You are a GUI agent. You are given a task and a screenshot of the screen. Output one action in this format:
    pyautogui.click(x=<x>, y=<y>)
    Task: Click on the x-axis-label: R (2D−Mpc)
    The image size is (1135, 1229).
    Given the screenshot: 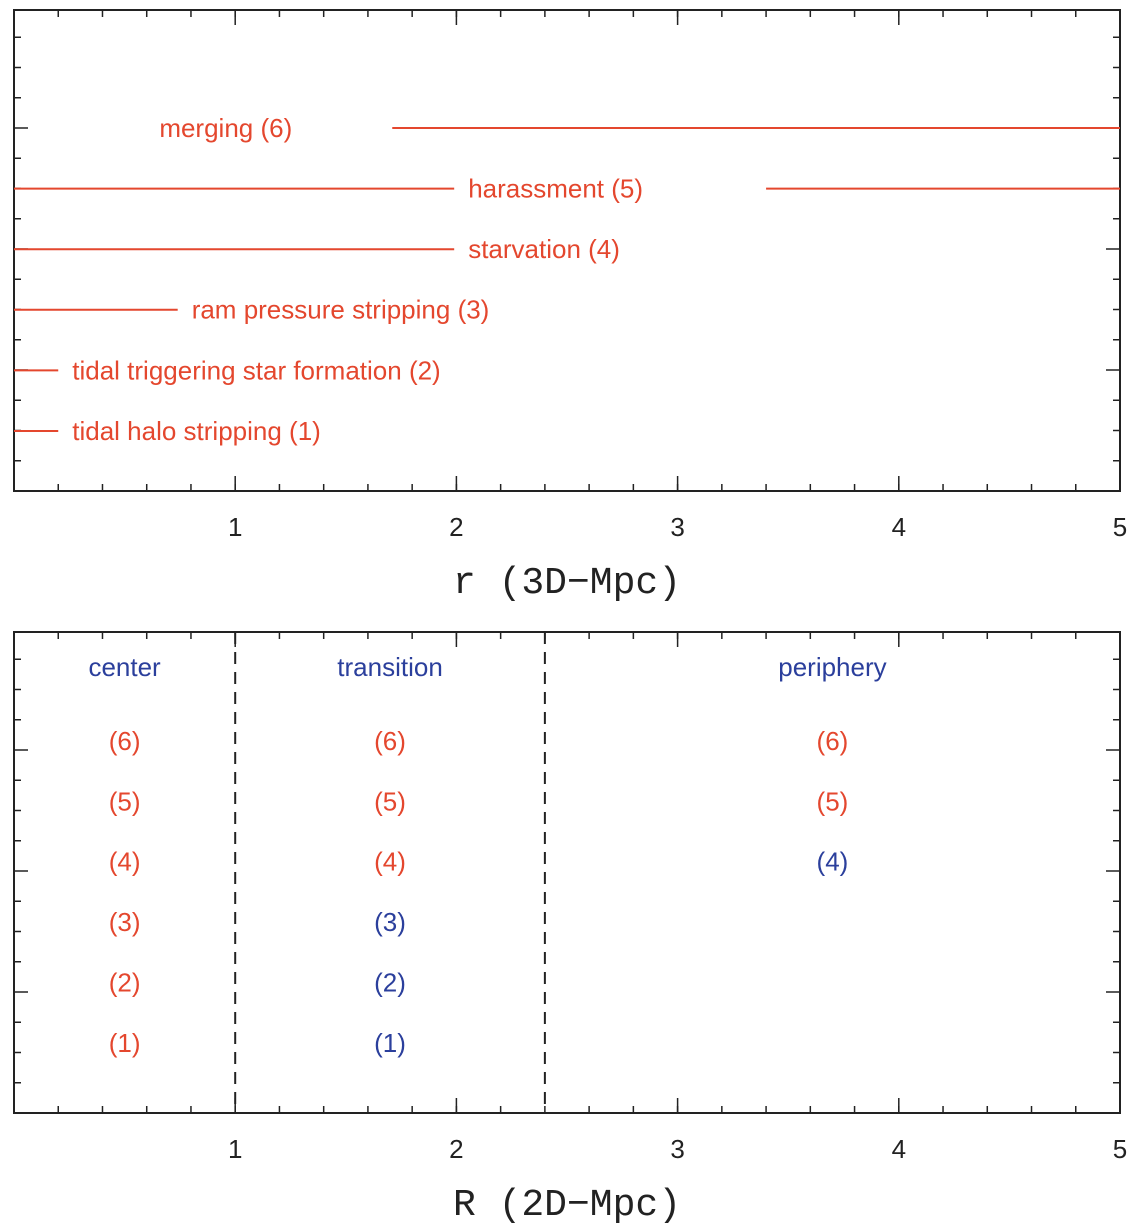 What is the action you would take?
    pyautogui.click(x=567, y=1205)
    